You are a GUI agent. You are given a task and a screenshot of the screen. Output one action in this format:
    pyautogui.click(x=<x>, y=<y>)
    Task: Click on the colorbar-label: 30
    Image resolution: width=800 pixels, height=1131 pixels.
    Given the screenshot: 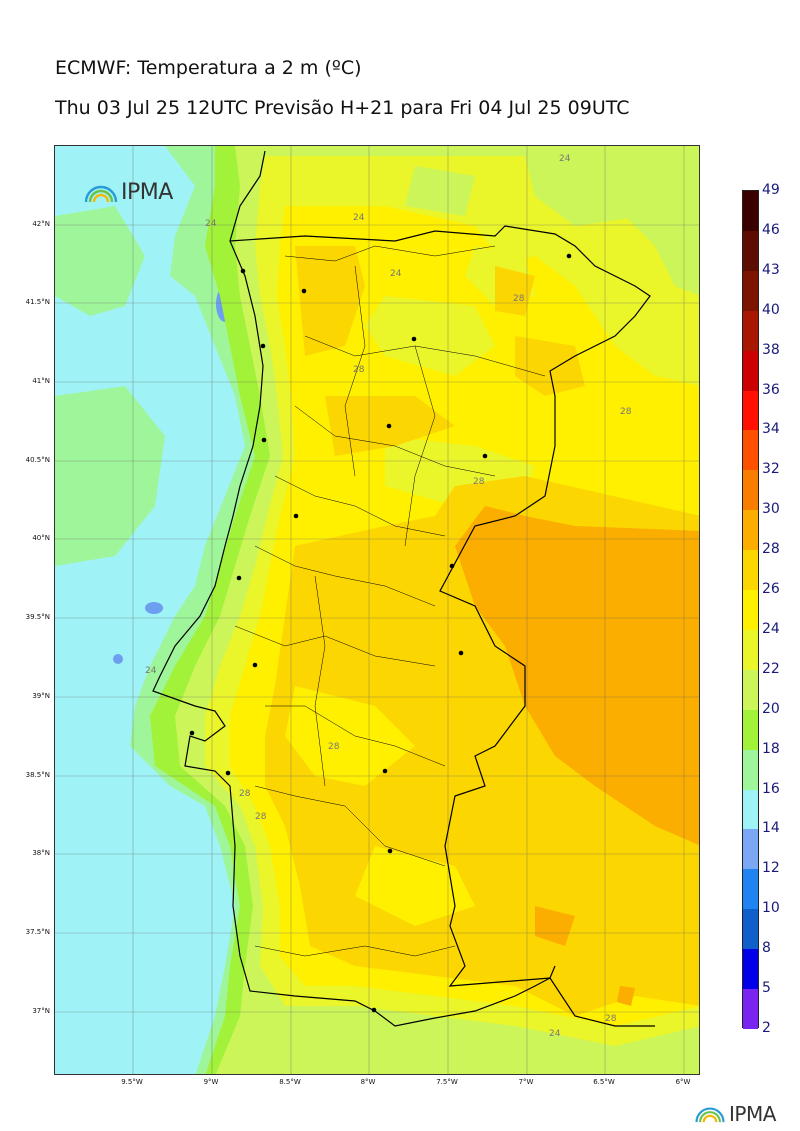 What is the action you would take?
    pyautogui.click(x=771, y=509)
    